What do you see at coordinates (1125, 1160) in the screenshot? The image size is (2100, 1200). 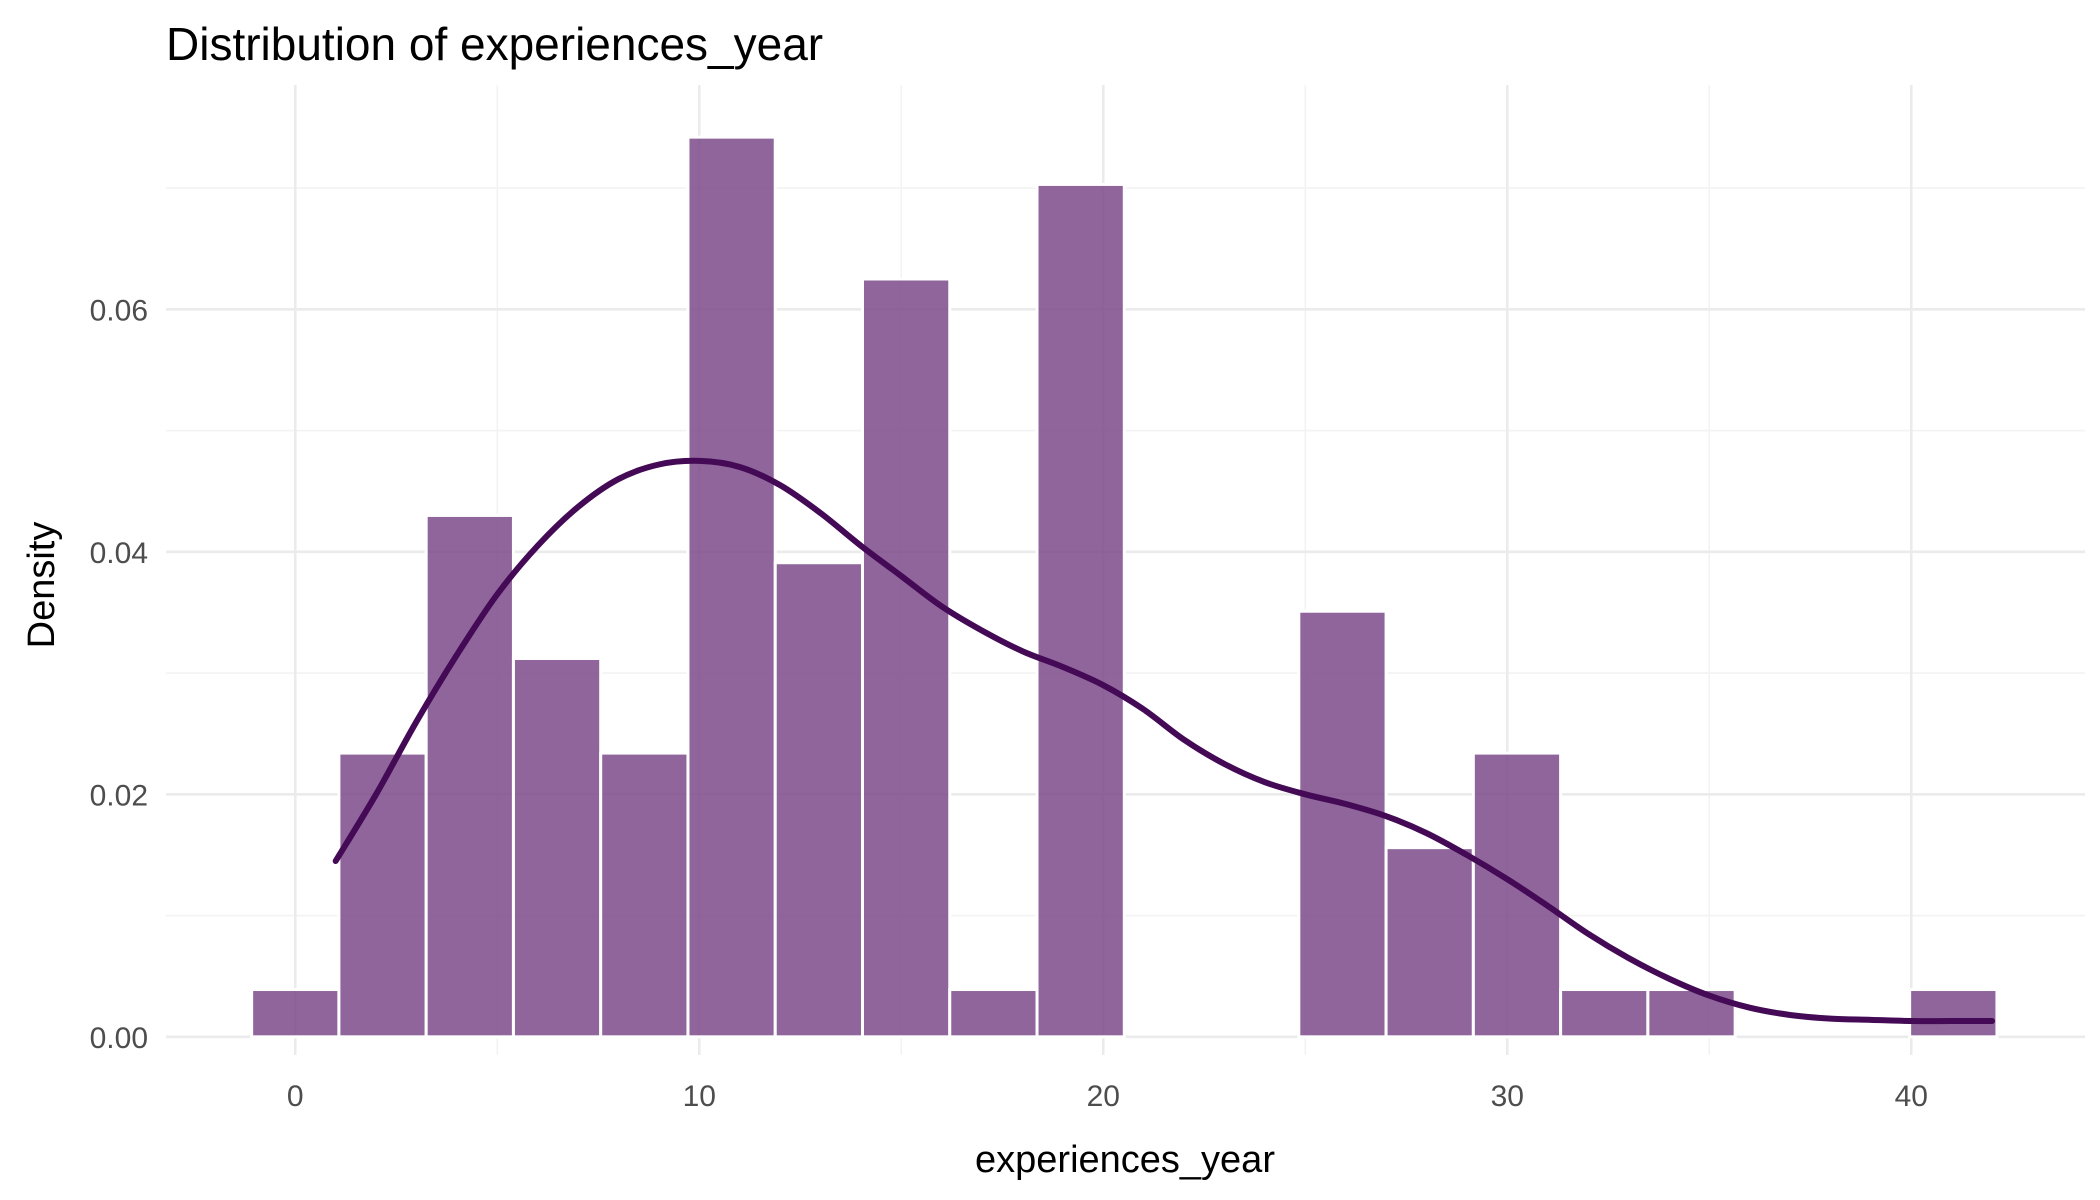 I see `x-axis-title: experiences_year` at bounding box center [1125, 1160].